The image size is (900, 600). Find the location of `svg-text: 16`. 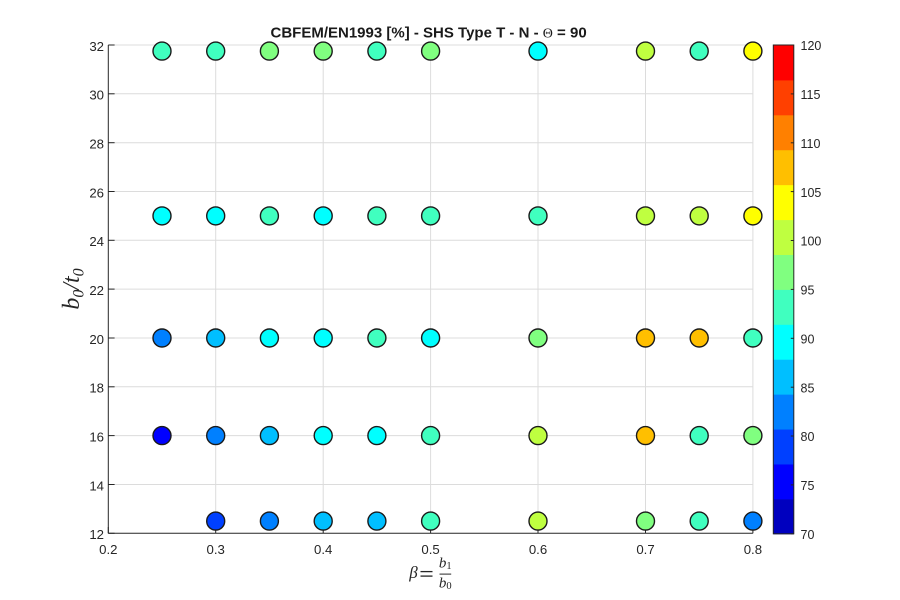

svg-text: 16 is located at coordinates (96, 437).